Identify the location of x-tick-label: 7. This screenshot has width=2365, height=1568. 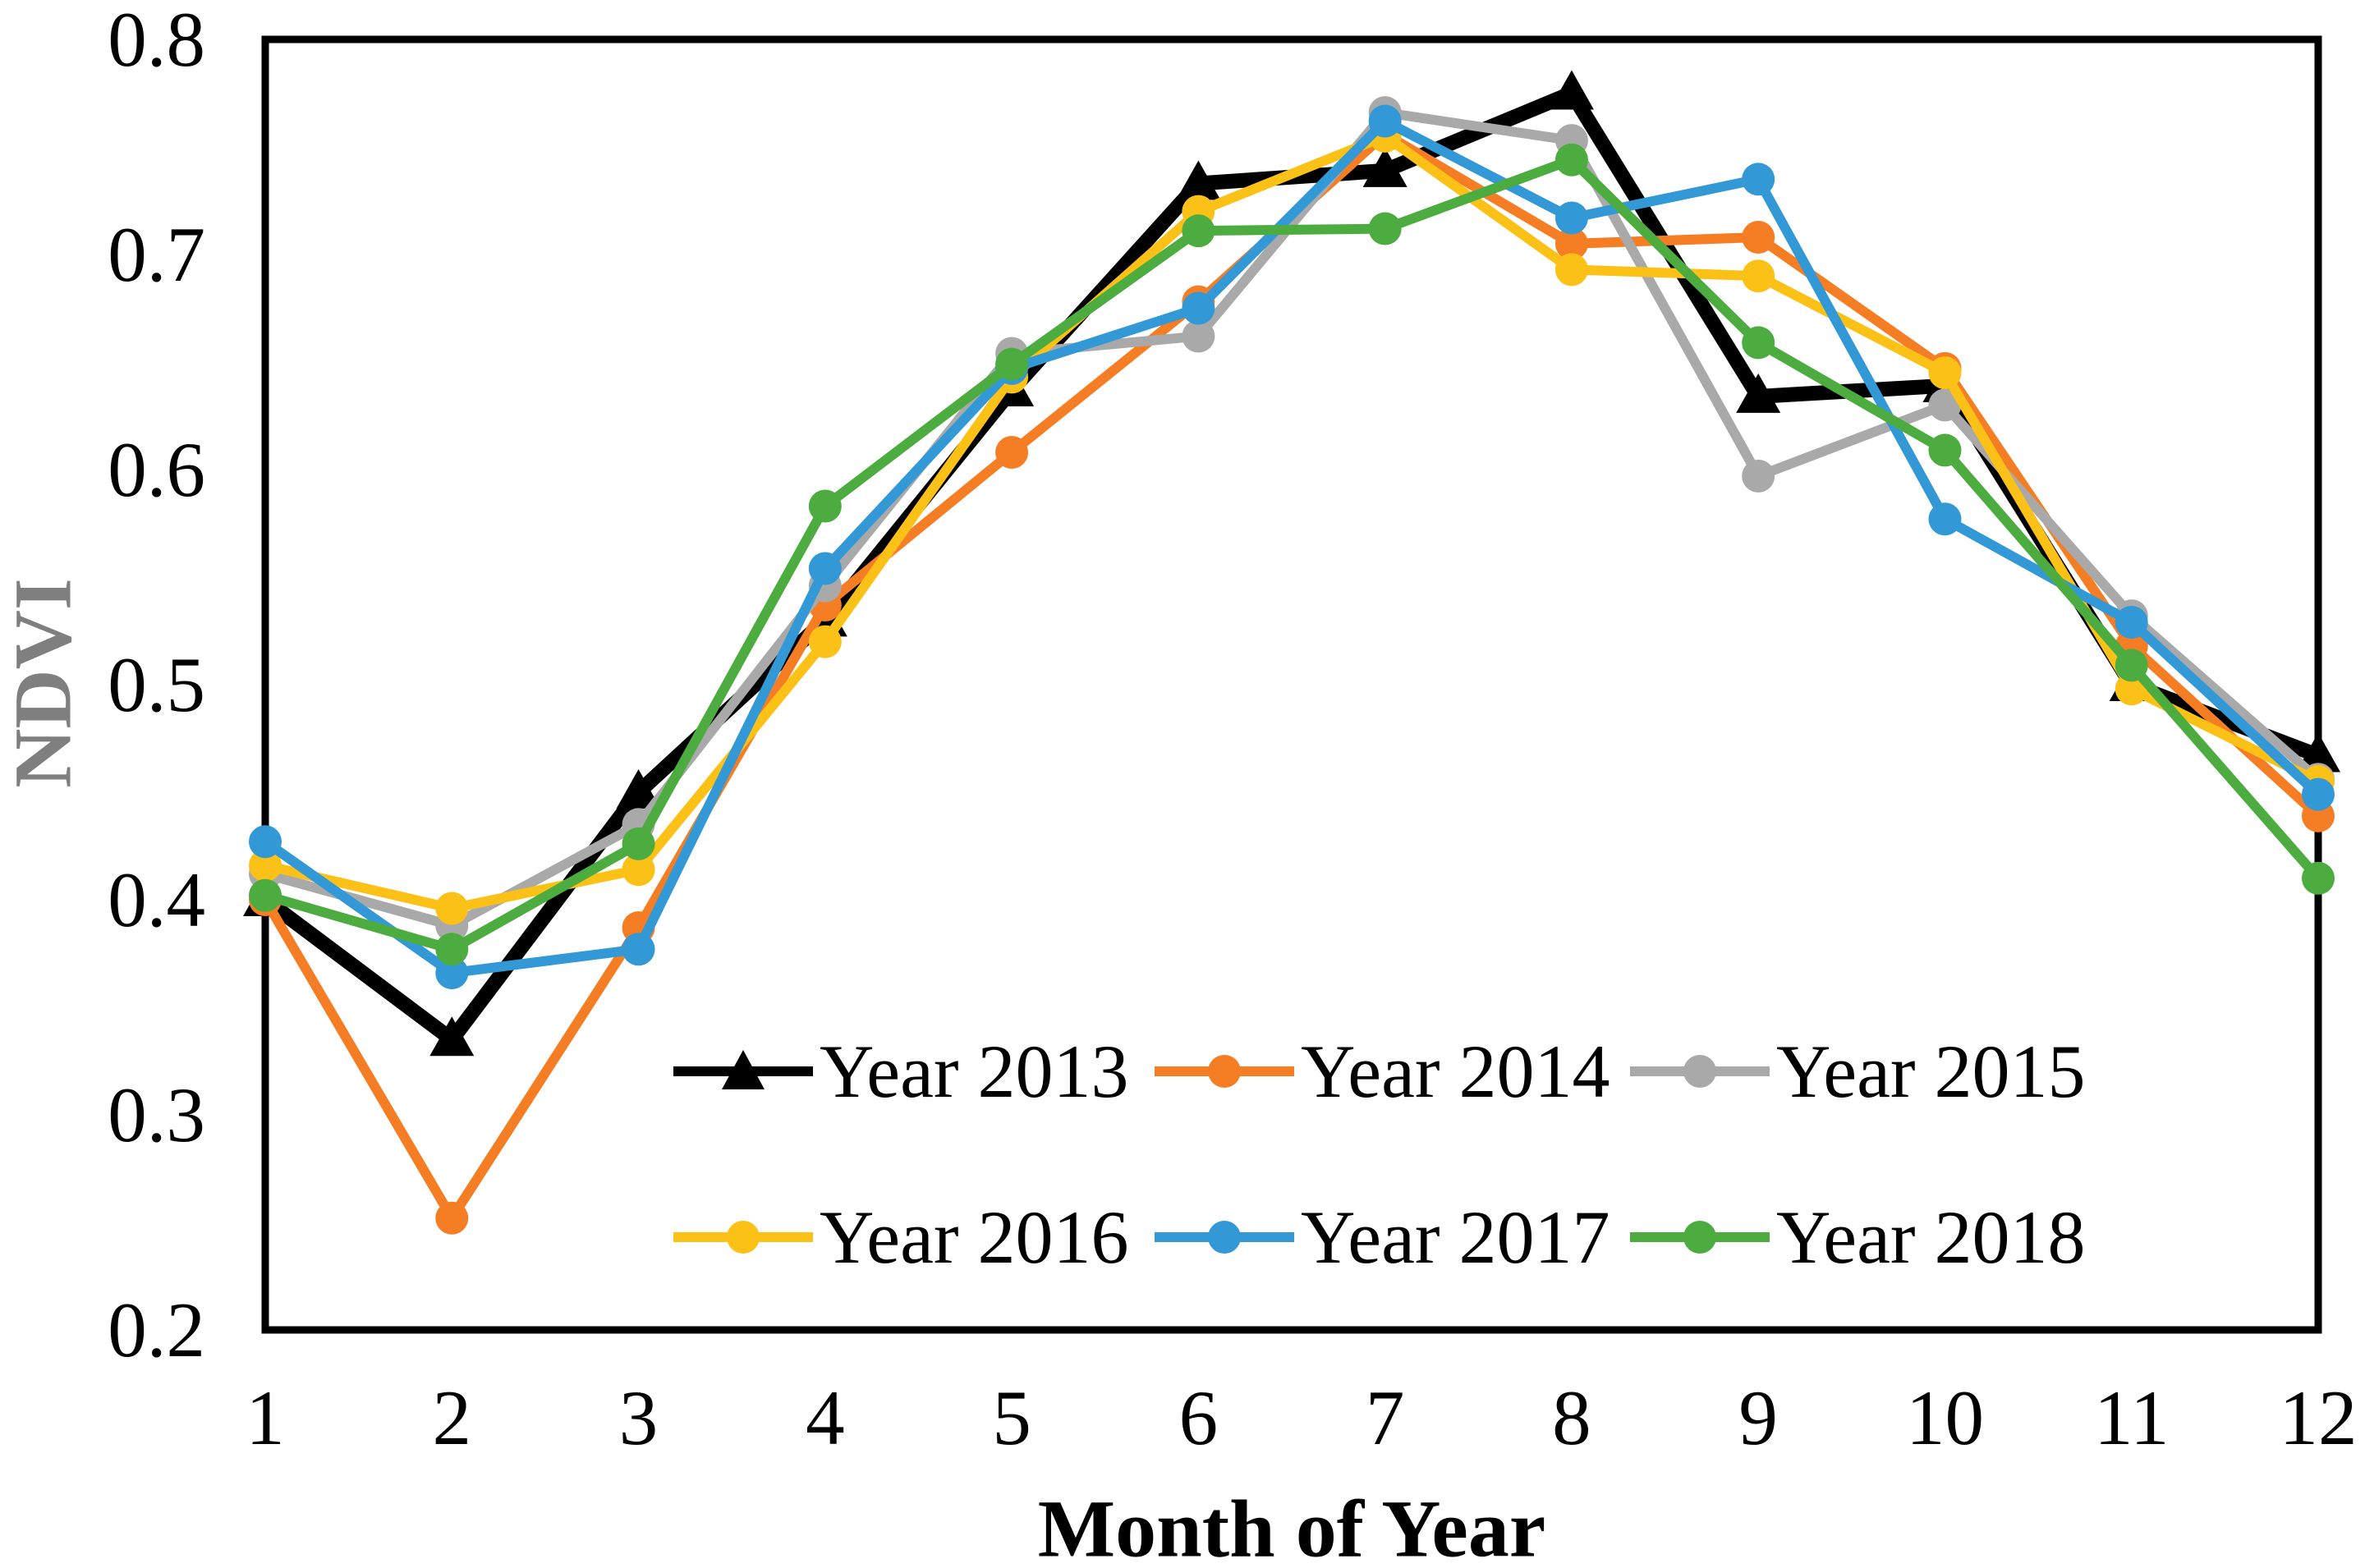
(1385, 1417).